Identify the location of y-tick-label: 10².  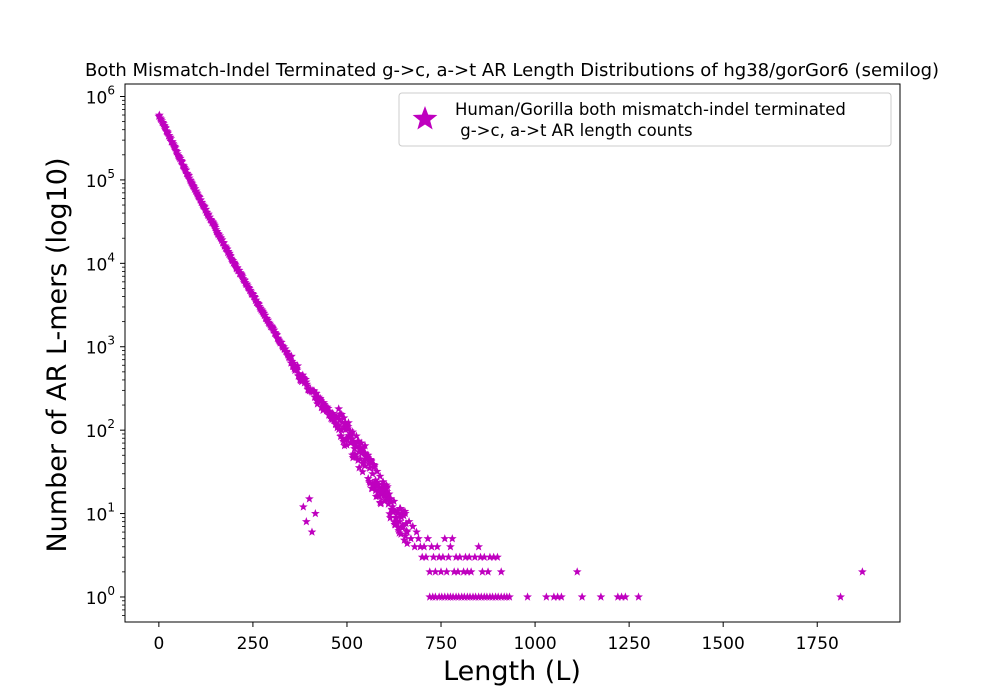
(100, 429).